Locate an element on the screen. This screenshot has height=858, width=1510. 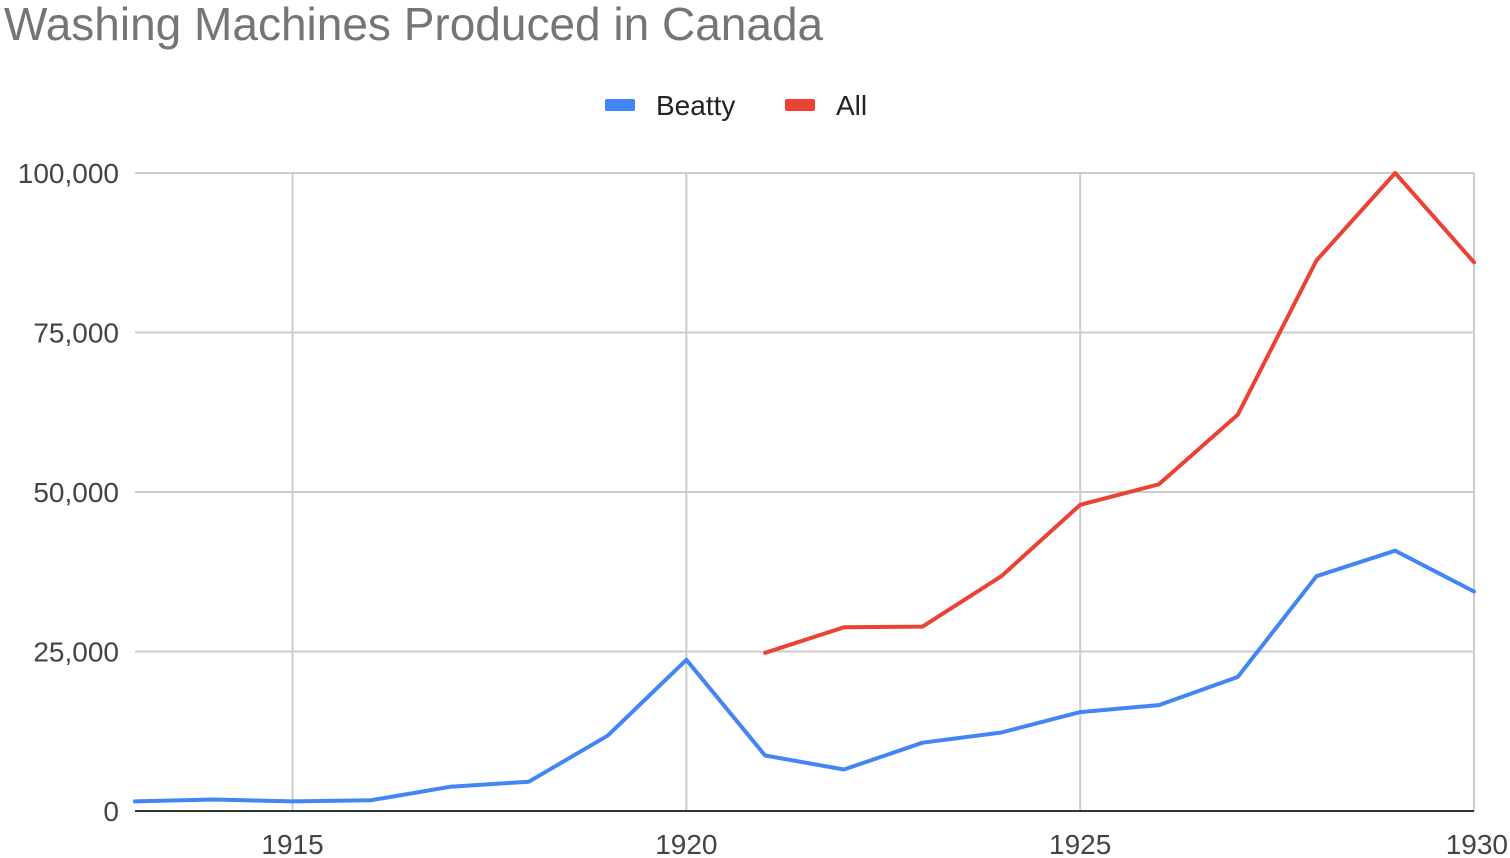
x-tick-label: 1925 is located at coordinates (1080, 843).